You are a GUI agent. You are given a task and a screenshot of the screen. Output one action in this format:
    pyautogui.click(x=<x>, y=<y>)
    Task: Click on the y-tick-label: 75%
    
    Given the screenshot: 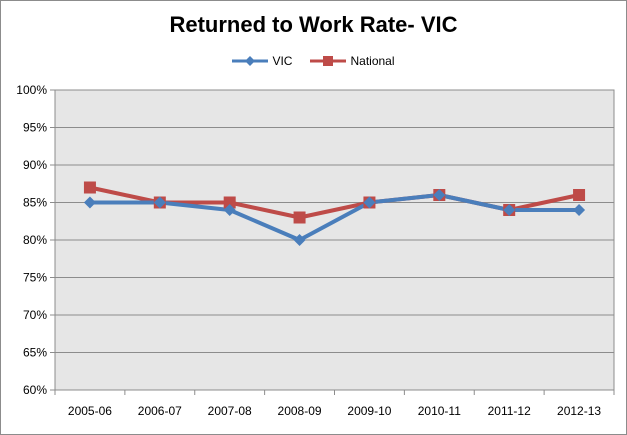 What is the action you would take?
    pyautogui.click(x=35, y=278)
    